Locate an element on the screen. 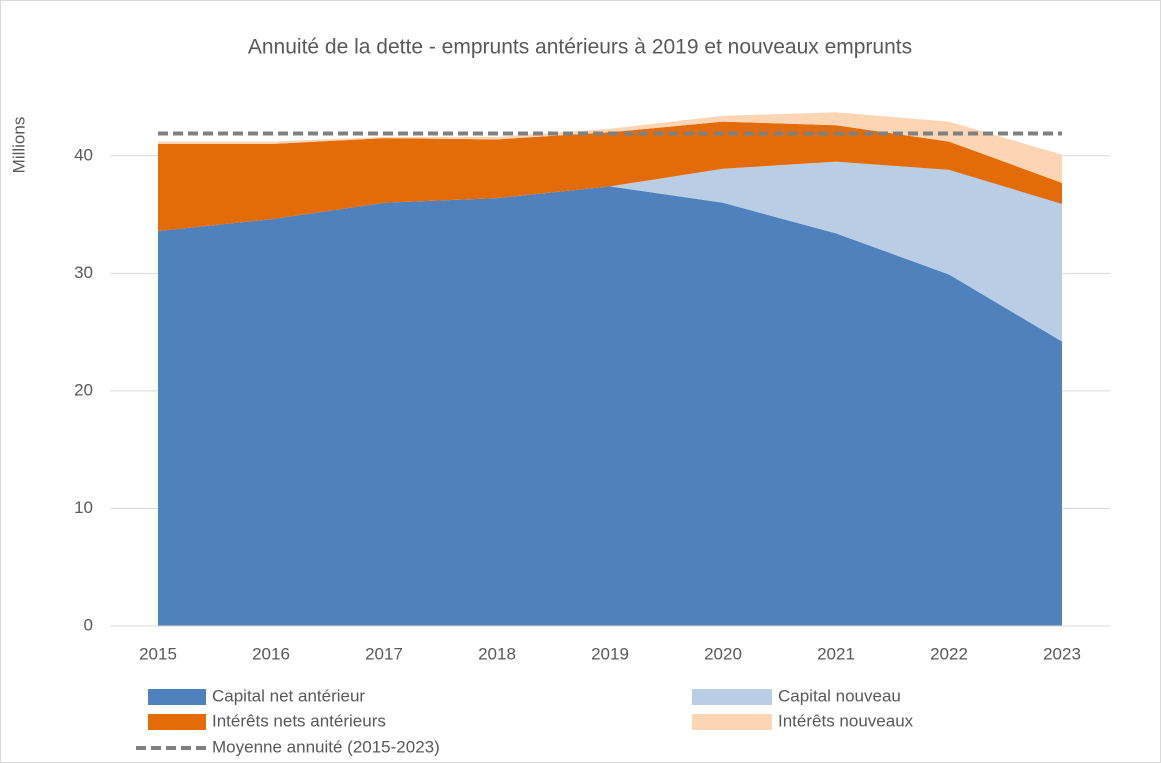  area is located at coordinates (610, 176).